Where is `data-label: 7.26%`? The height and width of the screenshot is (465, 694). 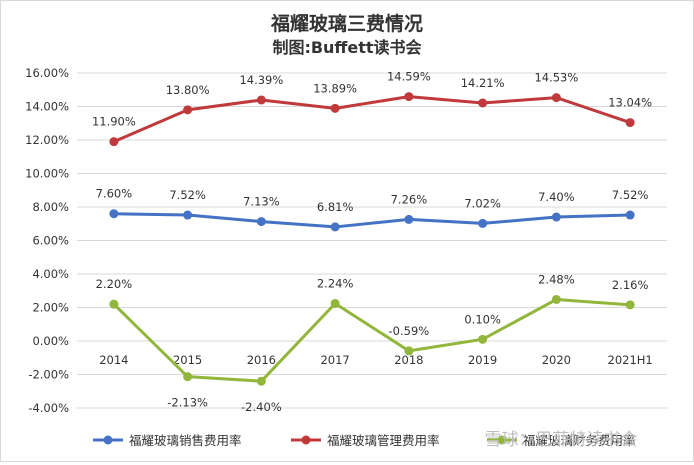 data-label: 7.26% is located at coordinates (409, 199).